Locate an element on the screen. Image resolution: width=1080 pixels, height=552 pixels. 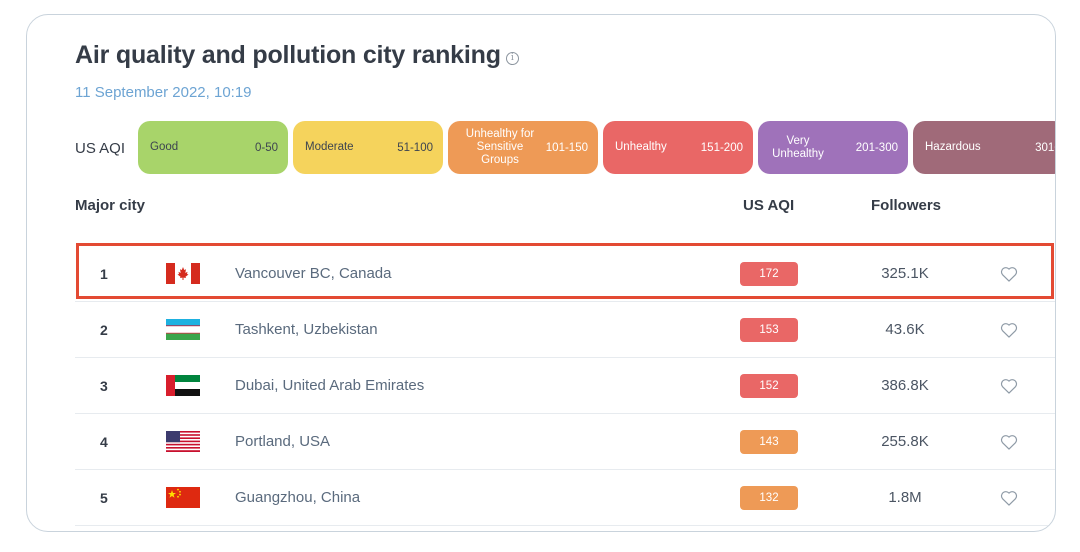
followers-count: 386.8K is located at coordinates (905, 385).